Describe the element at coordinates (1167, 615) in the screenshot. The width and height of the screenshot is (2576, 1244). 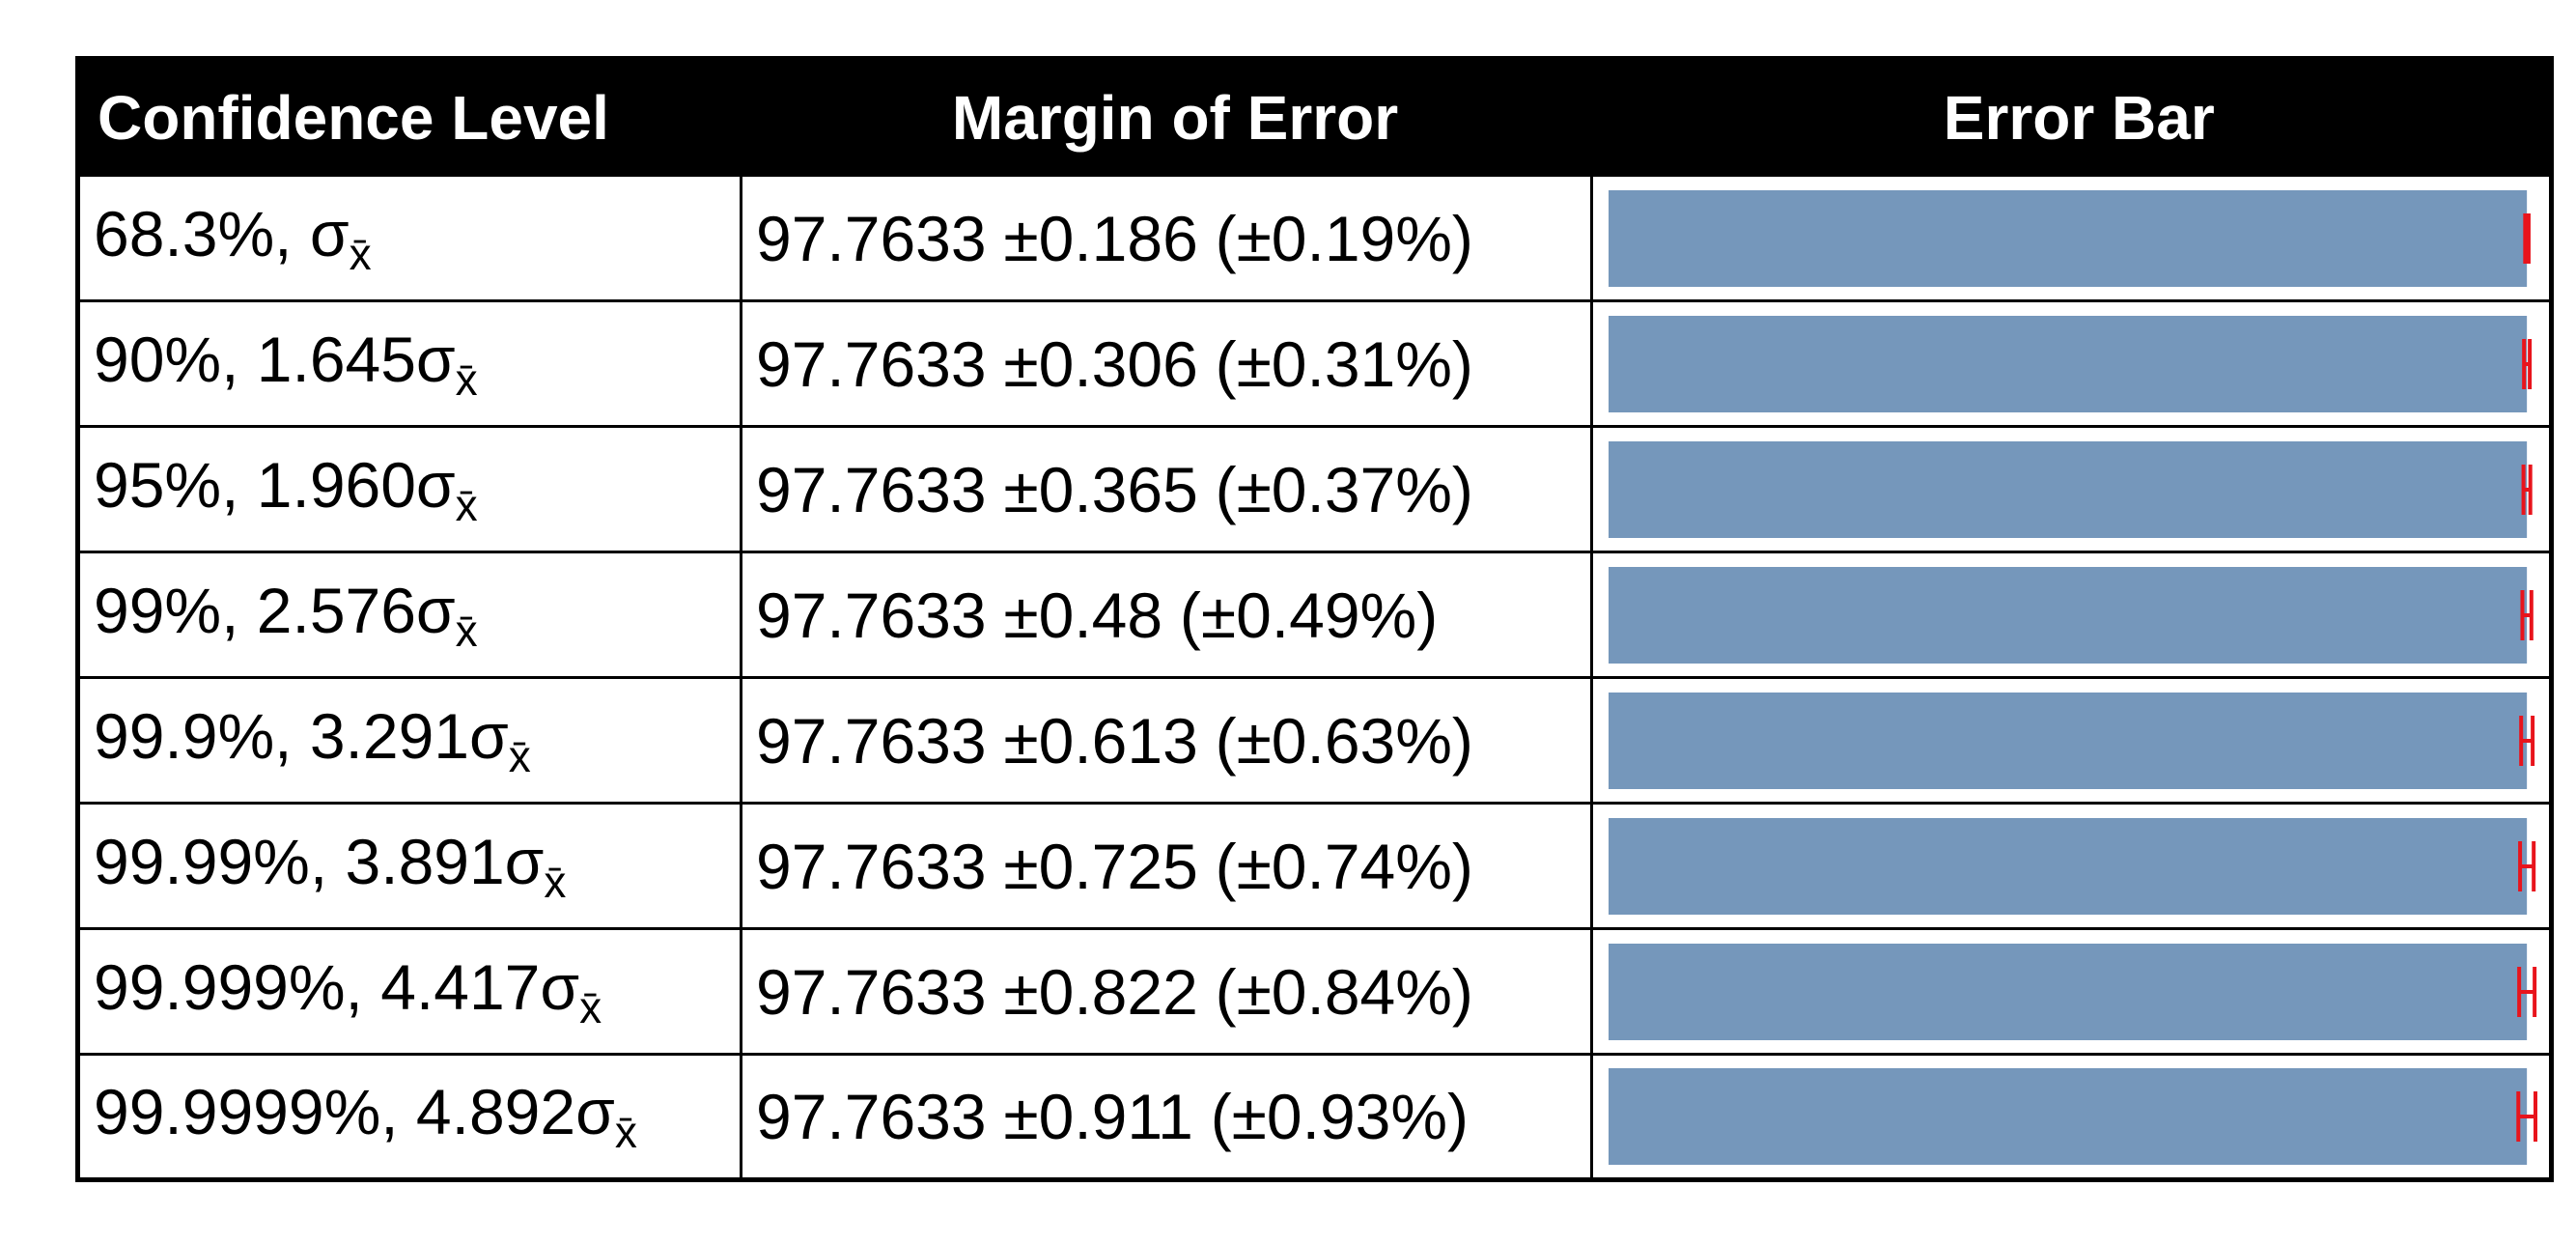
I see `margin-cell: 97.7633 ±0.48 (±0.49%)` at that location.